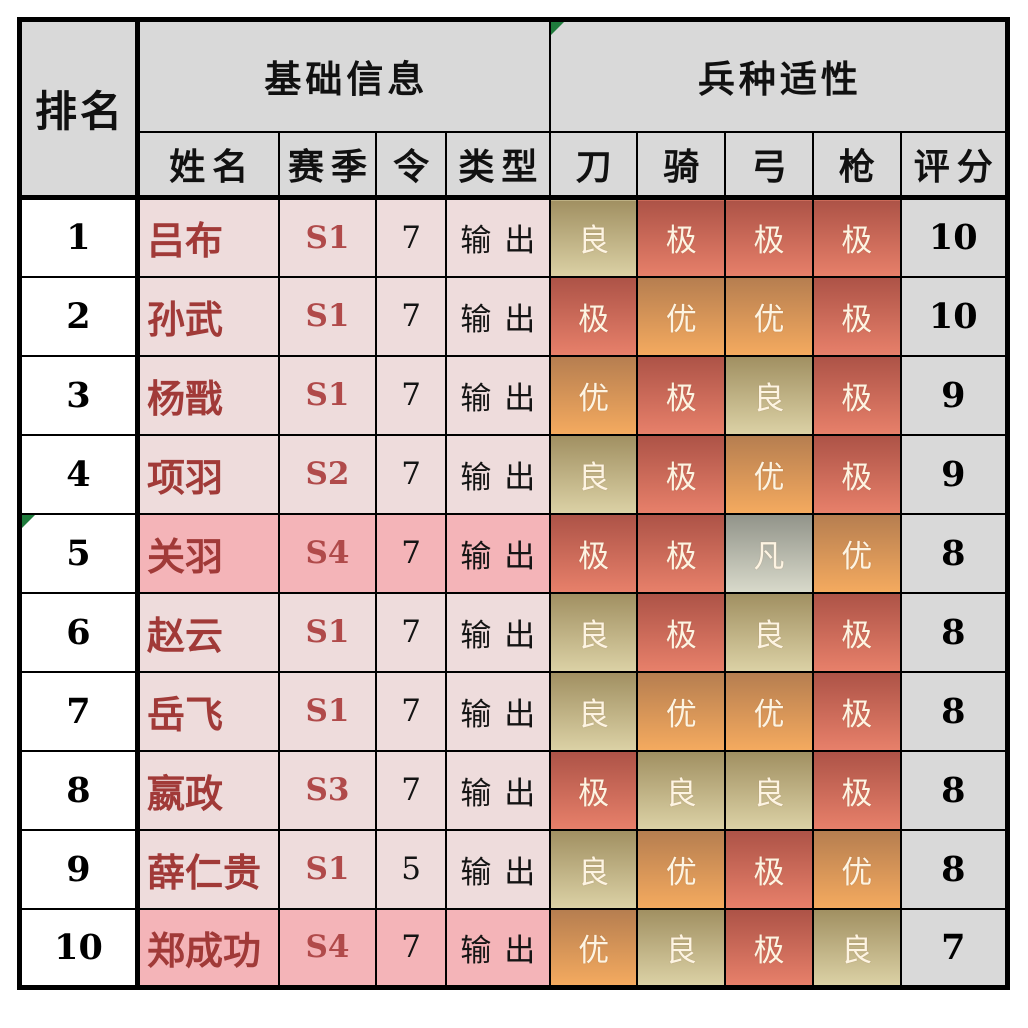  What do you see at coordinates (681, 869) in the screenshot?
I see `aptitude-cell-qi: 优` at bounding box center [681, 869].